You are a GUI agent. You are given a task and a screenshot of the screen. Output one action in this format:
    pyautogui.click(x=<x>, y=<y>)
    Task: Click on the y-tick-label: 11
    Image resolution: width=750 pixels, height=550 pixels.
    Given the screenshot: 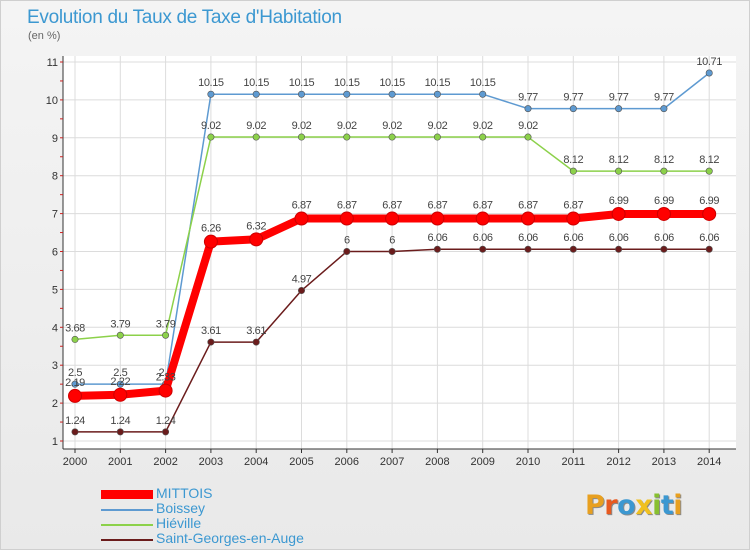 What is the action you would take?
    pyautogui.click(x=52, y=63)
    